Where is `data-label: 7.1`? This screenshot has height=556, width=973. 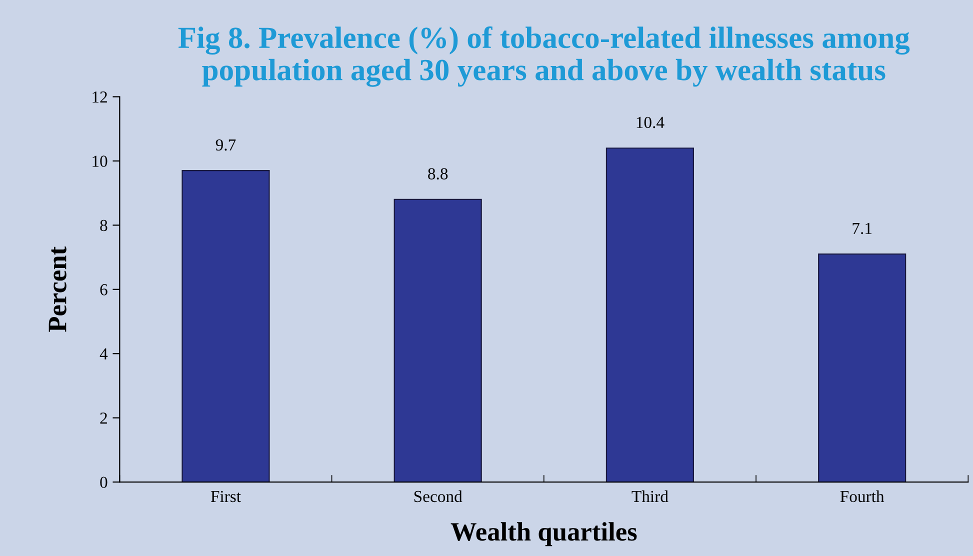 data-label: 7.1 is located at coordinates (862, 228).